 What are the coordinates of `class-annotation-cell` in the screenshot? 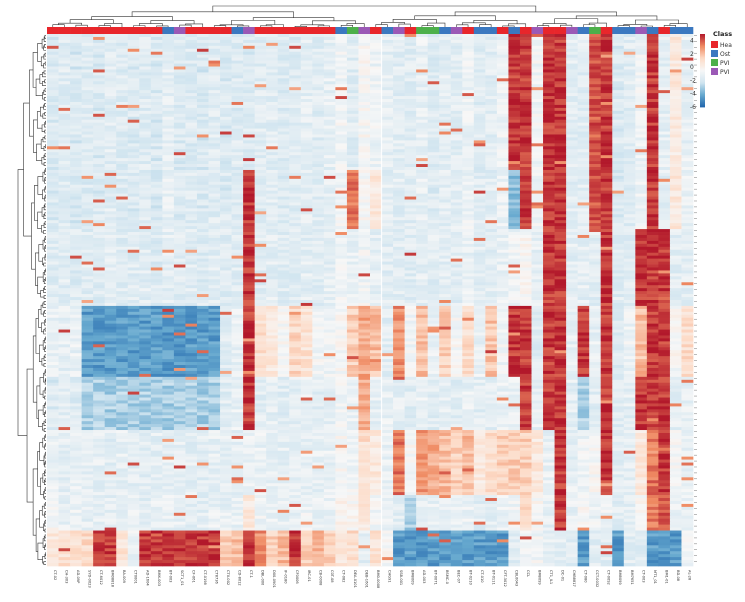 It's located at (295, 30).